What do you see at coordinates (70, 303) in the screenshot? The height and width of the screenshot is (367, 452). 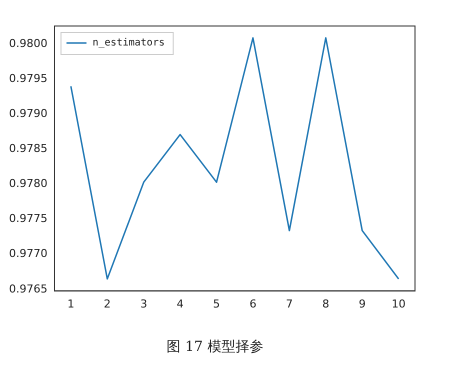 I see `x-tick-label: 1` at bounding box center [70, 303].